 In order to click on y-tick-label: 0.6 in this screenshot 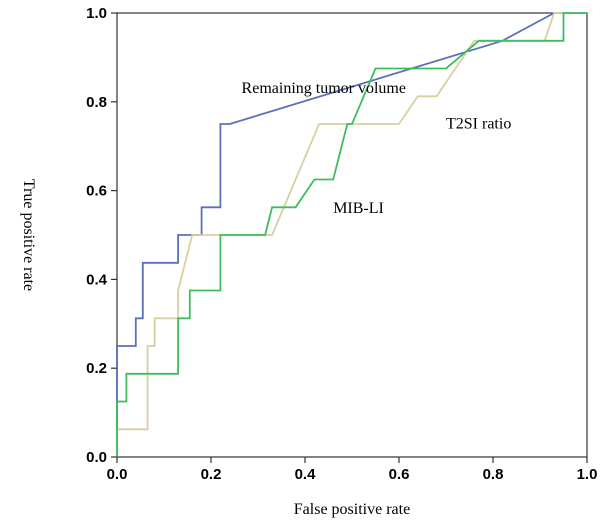, I will do `click(96, 191)`.